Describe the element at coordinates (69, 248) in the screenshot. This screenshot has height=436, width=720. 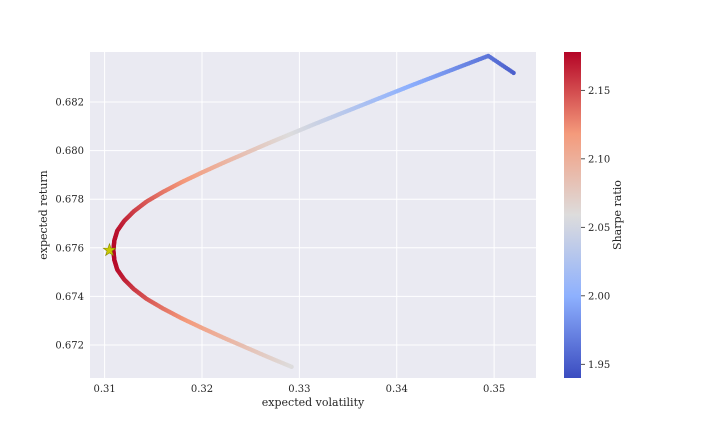
I see `y-tick-label: 0.676` at that location.